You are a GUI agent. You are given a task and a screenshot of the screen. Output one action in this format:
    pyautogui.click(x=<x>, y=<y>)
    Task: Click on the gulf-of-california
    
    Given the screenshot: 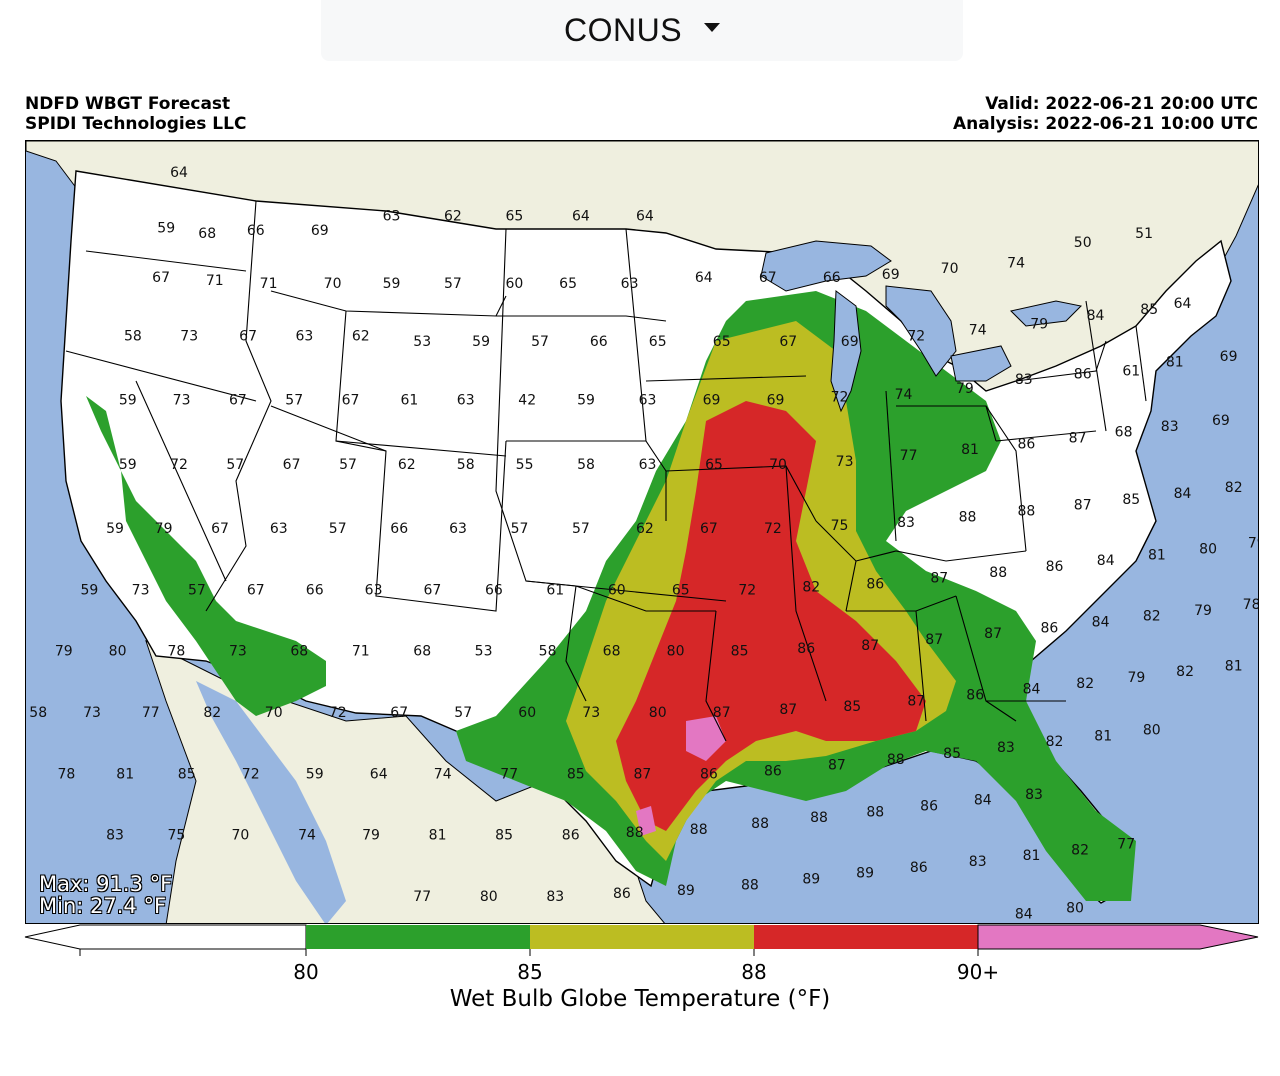 What is the action you would take?
    pyautogui.click(x=271, y=802)
    